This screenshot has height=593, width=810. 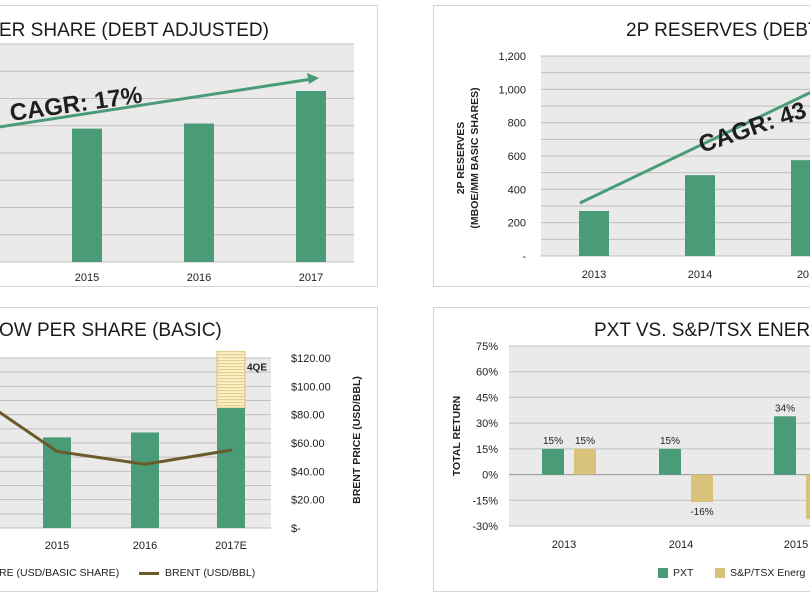 What do you see at coordinates (585, 461) in the screenshot?
I see `bar-S&P/TSX Energ-2013` at bounding box center [585, 461].